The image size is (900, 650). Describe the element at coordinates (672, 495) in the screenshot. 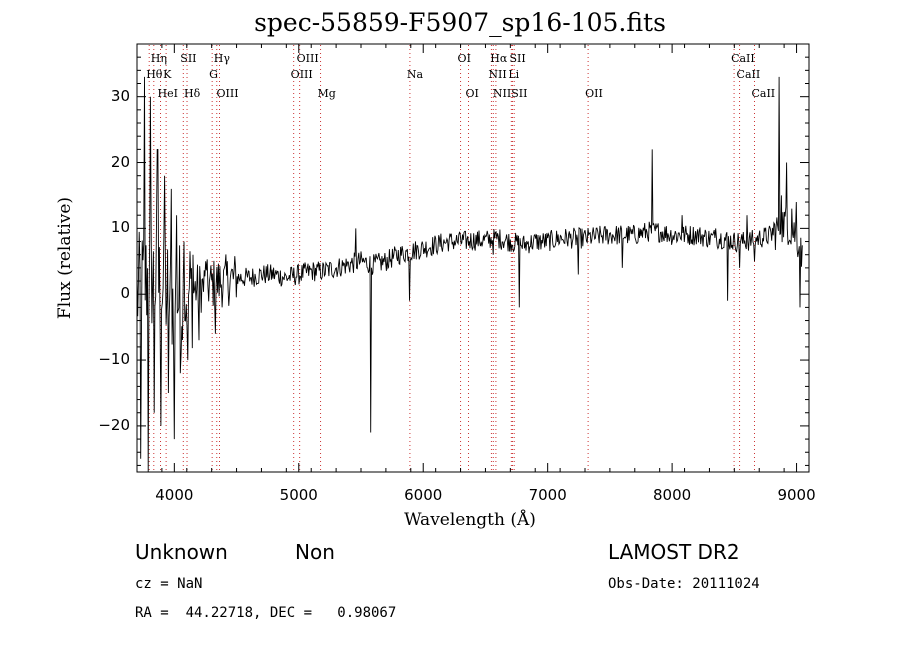

I see `x-tick-label: 8000` at that location.